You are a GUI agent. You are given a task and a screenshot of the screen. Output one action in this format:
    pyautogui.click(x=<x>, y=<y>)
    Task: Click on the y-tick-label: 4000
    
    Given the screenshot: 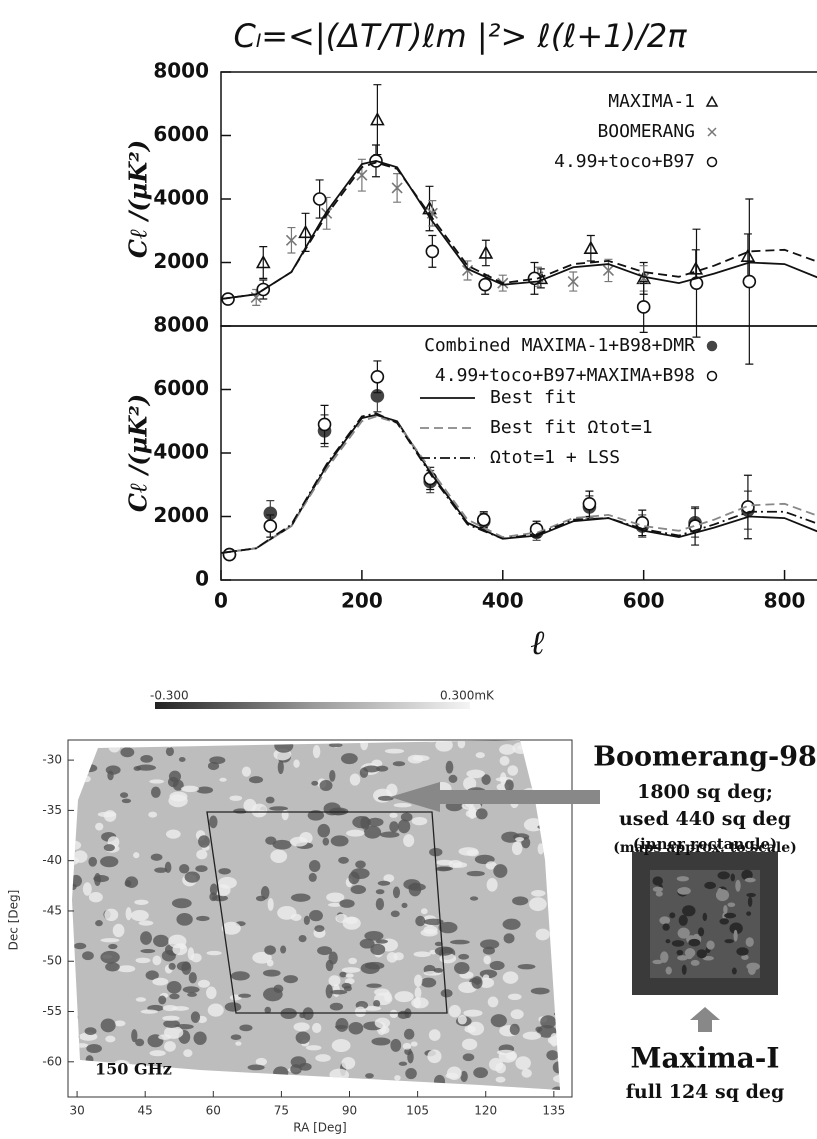 What is the action you would take?
    pyautogui.click(x=181, y=198)
    